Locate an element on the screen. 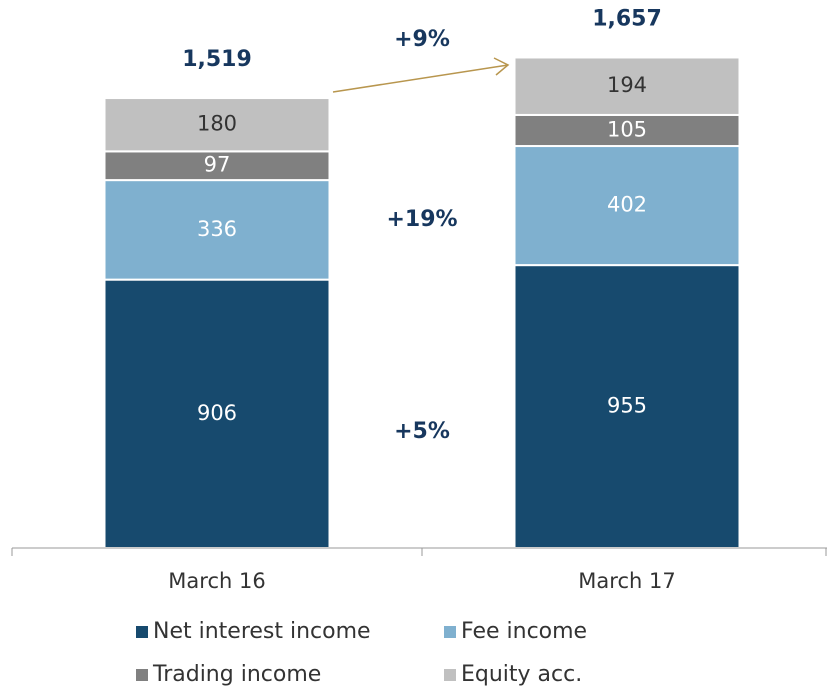 The image size is (827, 690). growth-arrow-head is located at coordinates (501, 66).